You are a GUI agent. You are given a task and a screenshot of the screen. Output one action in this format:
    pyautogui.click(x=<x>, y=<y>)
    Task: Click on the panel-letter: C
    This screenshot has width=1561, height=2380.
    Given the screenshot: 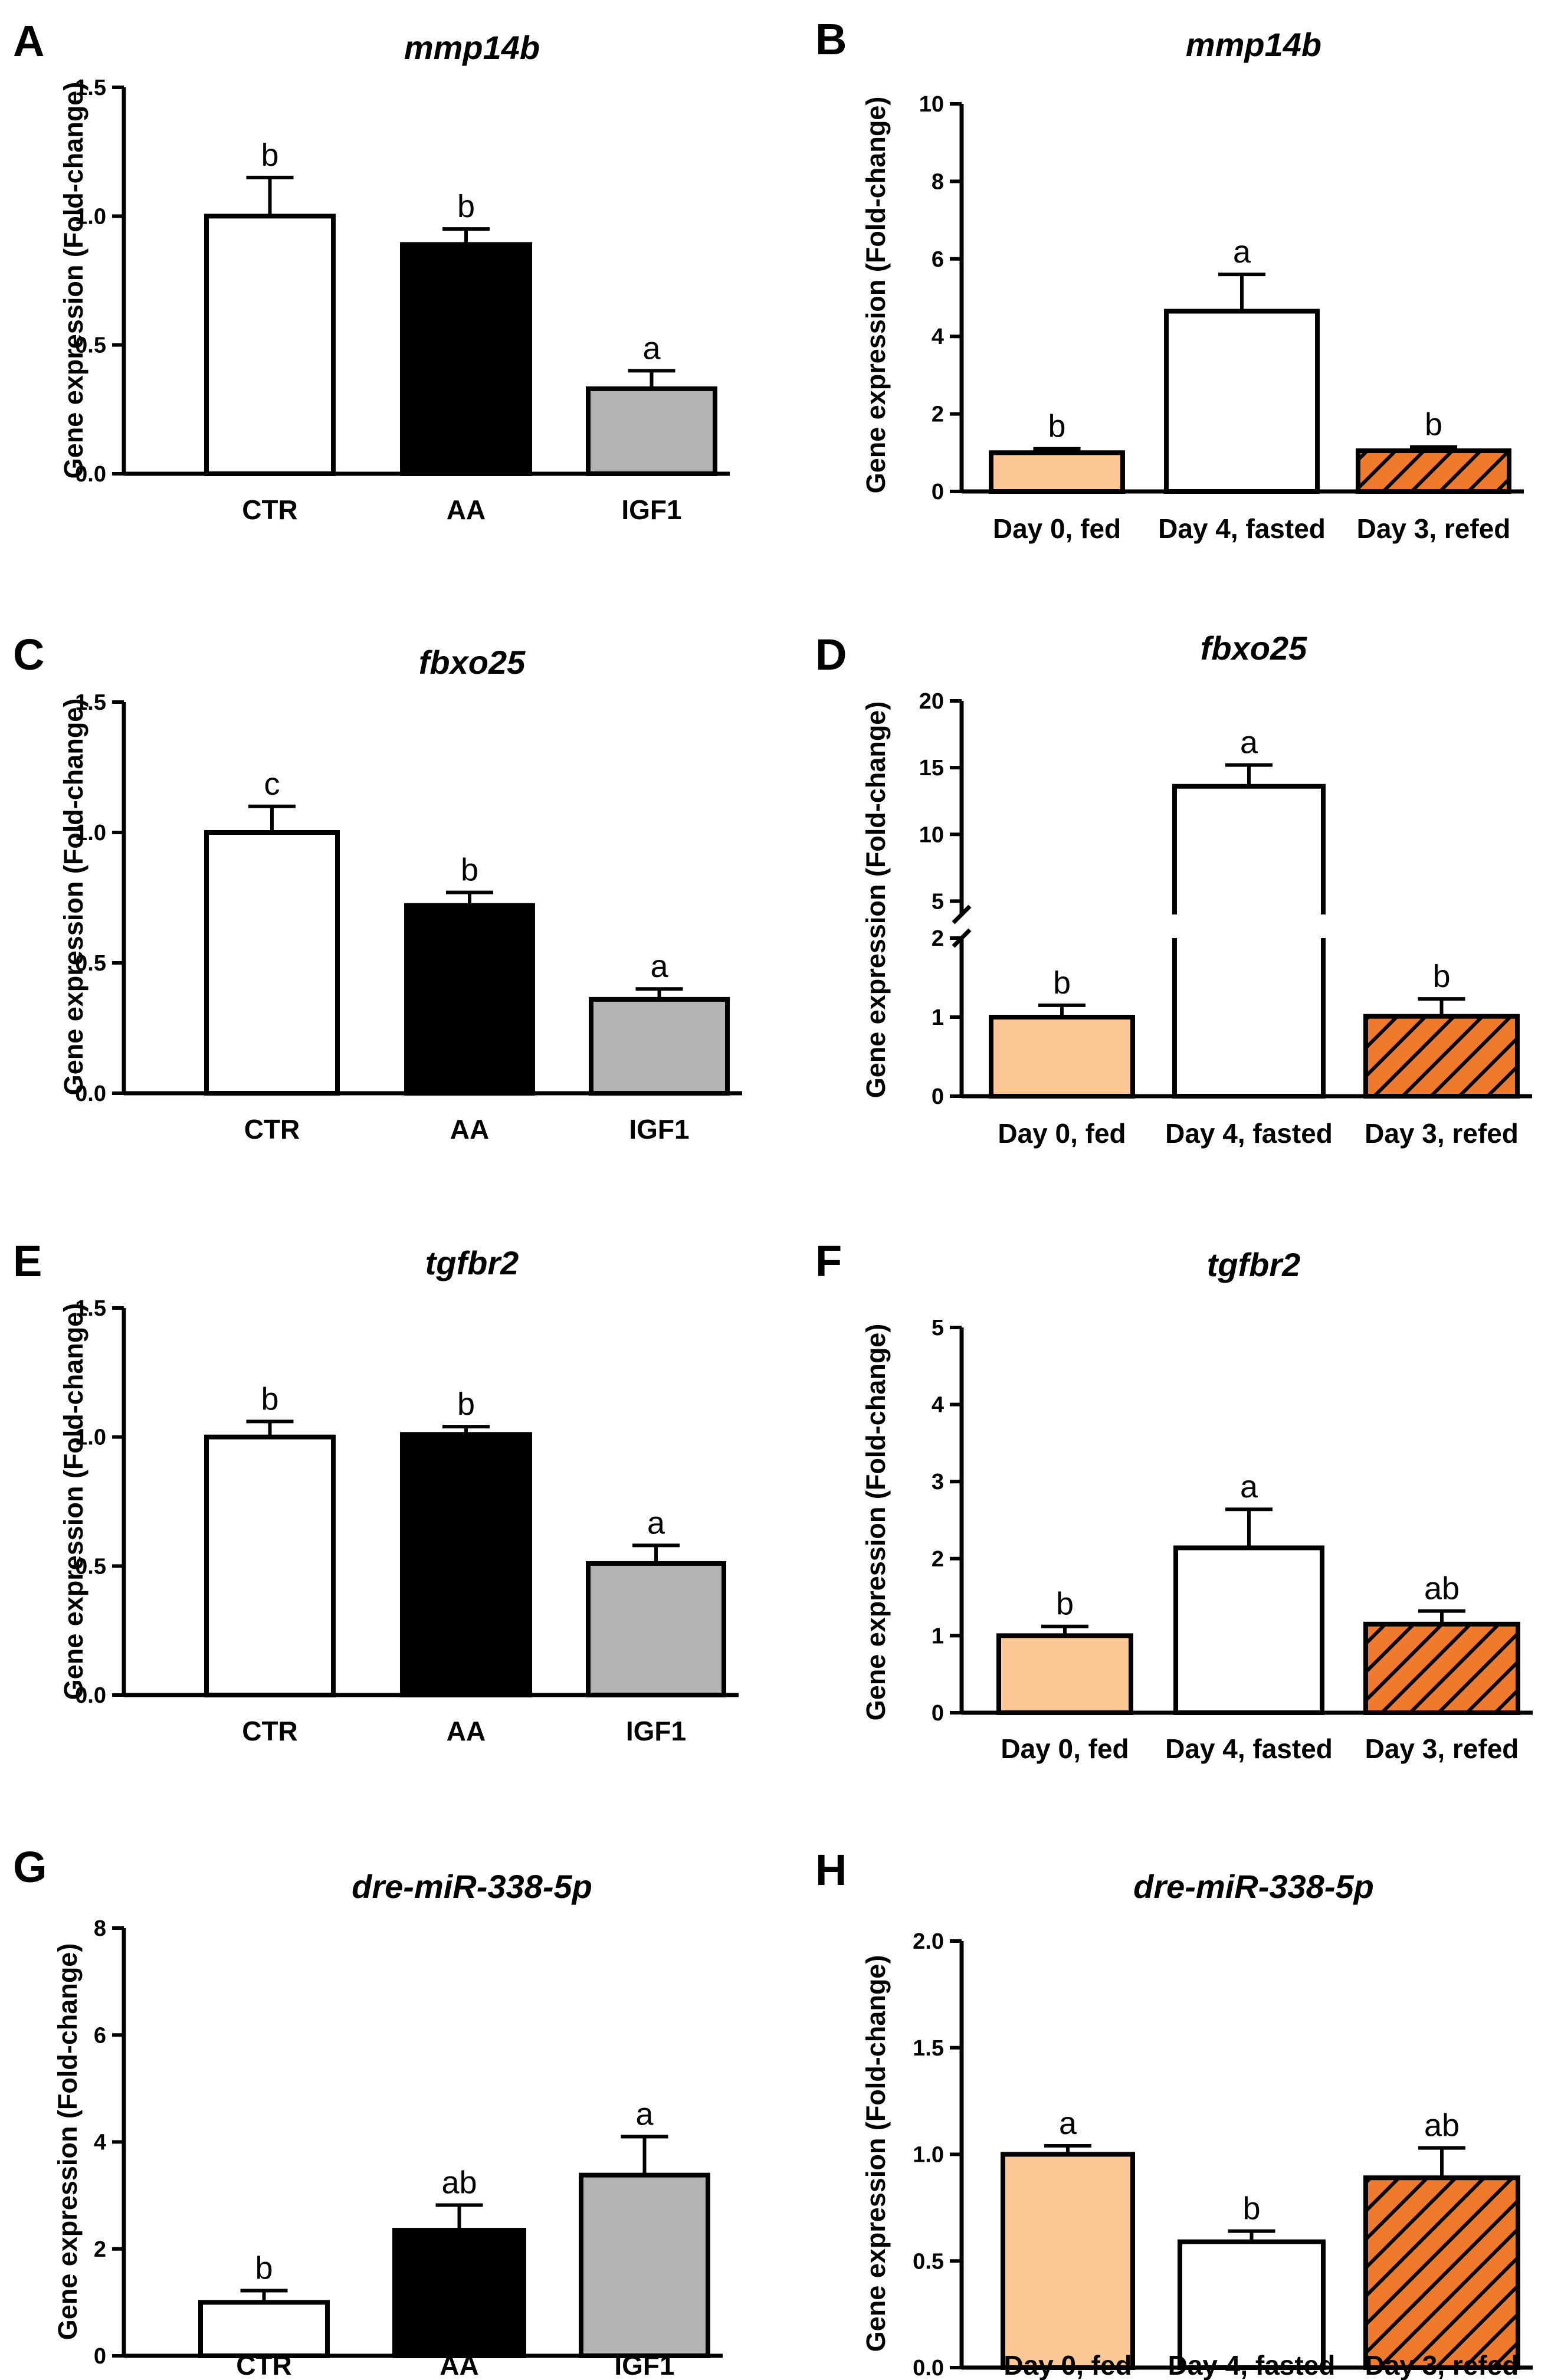 What is the action you would take?
    pyautogui.click(x=29, y=654)
    